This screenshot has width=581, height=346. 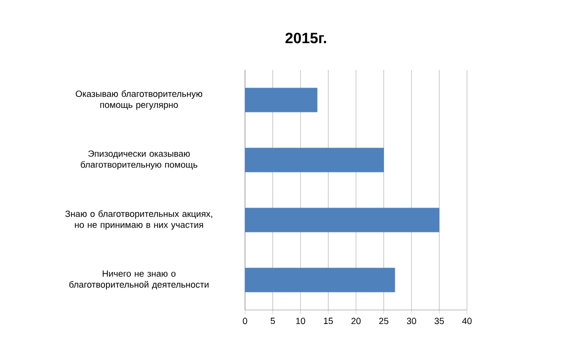 What do you see at coordinates (305, 38) in the screenshot?
I see `chart-title: 2015г.` at bounding box center [305, 38].